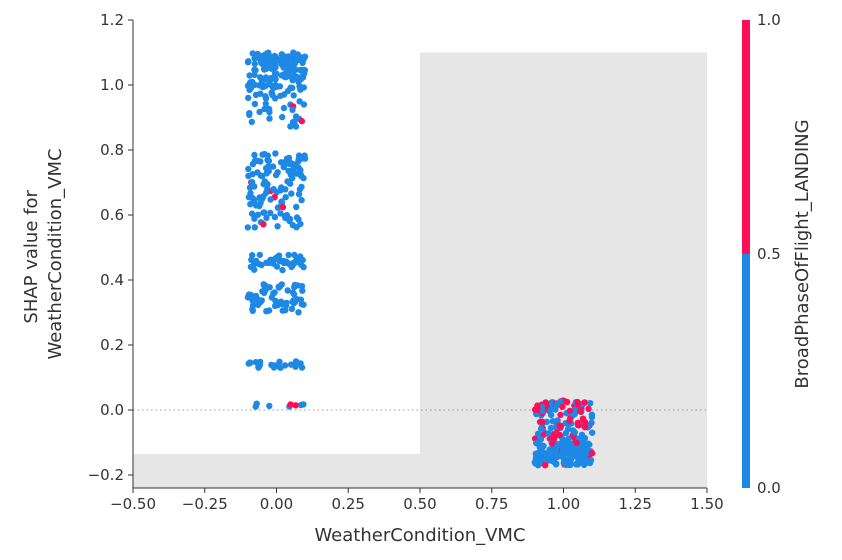  I want to click on y-tick-label: 1.0, so click(112, 85).